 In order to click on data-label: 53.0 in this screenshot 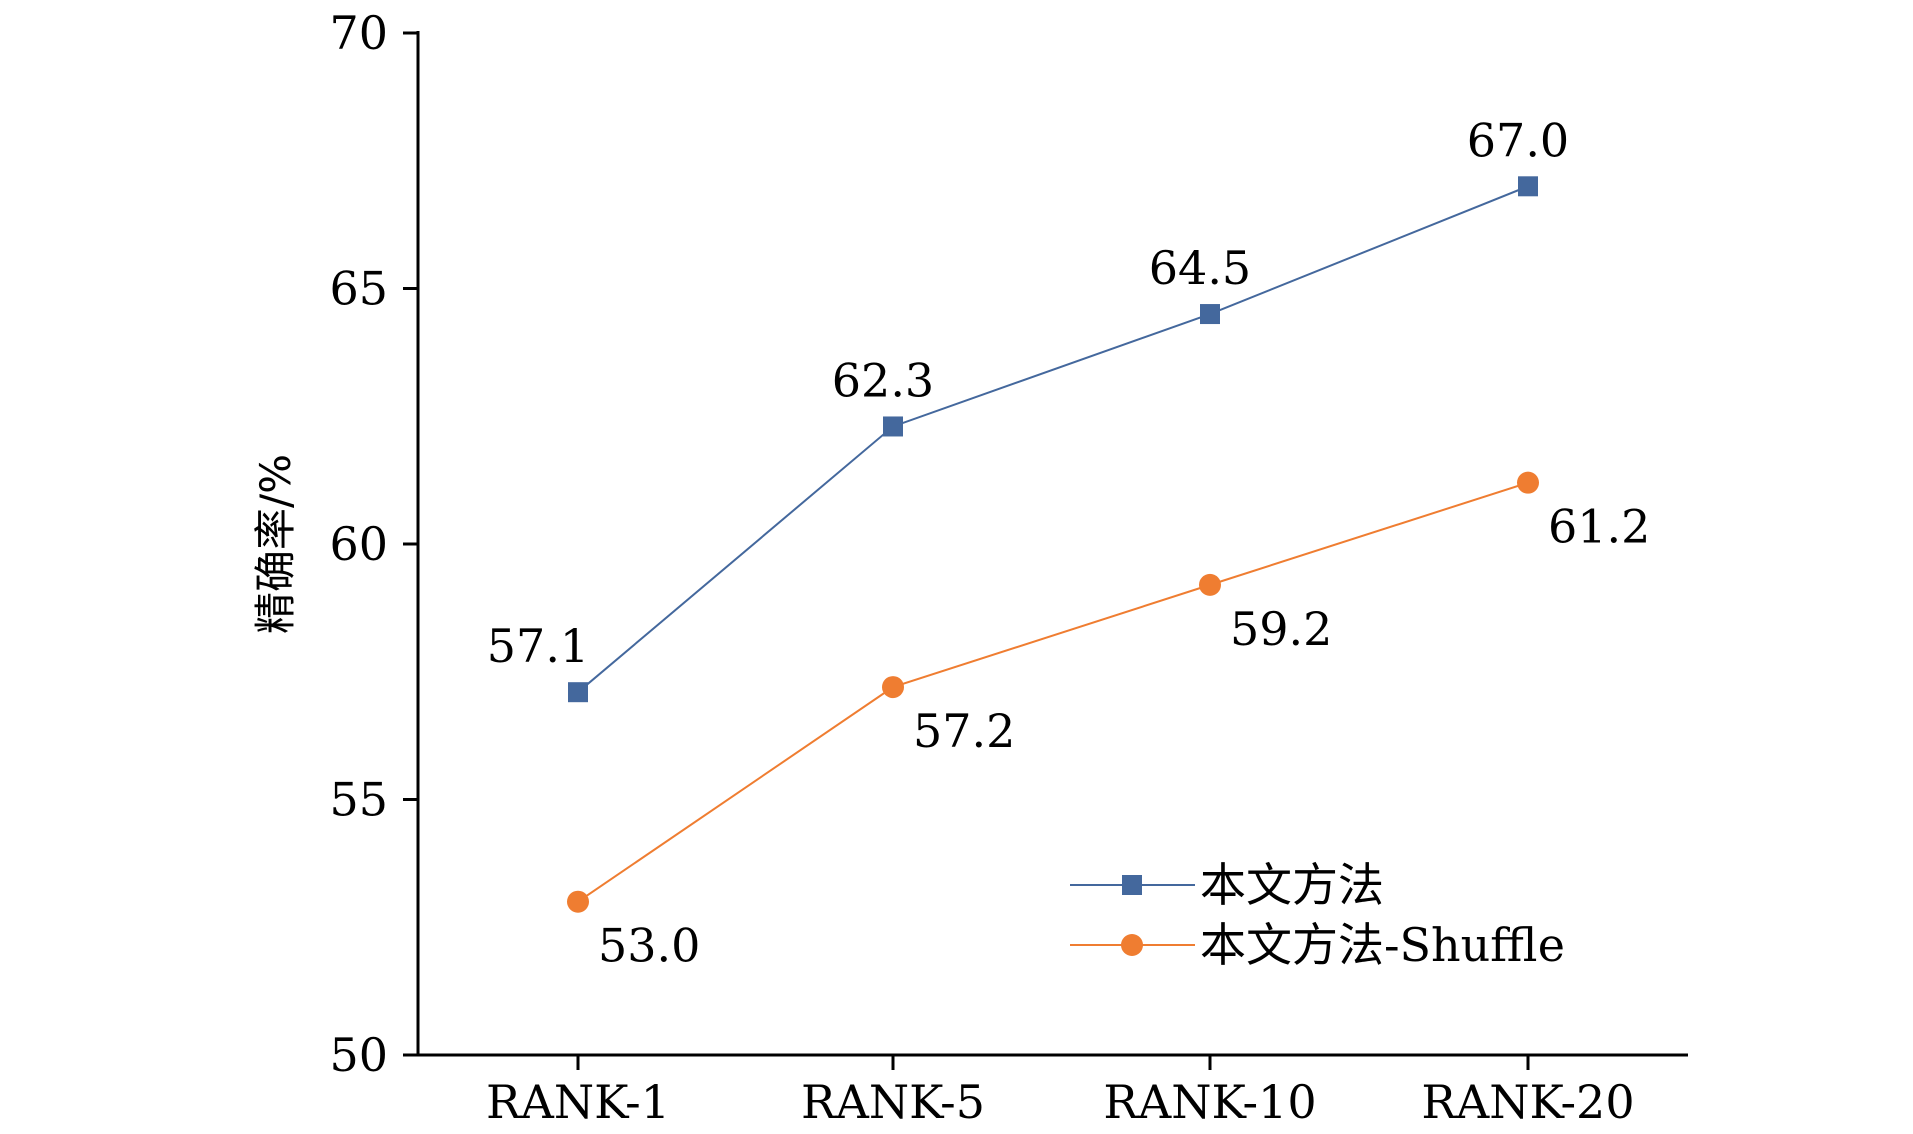, I will do `click(649, 946)`.